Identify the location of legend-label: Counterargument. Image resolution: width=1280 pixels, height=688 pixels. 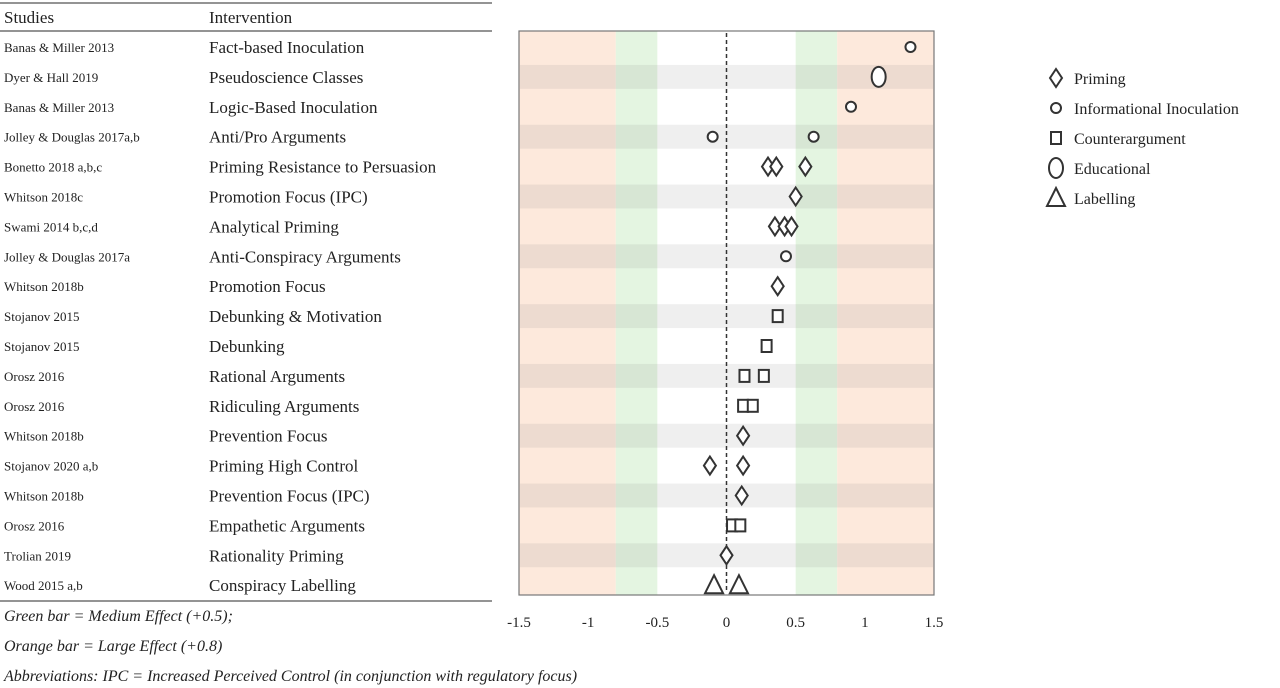
(1130, 139).